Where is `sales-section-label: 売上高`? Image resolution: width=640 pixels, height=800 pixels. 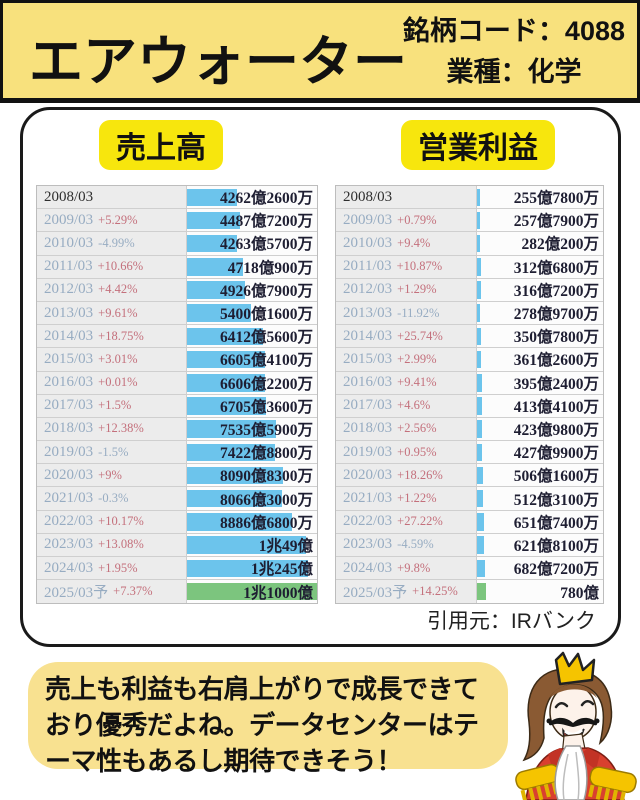 sales-section-label: 売上高 is located at coordinates (161, 145).